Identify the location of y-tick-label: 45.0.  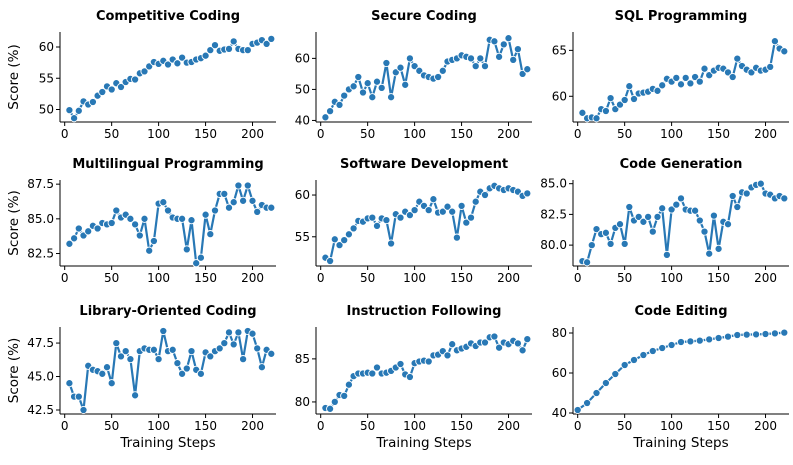
(40, 377).